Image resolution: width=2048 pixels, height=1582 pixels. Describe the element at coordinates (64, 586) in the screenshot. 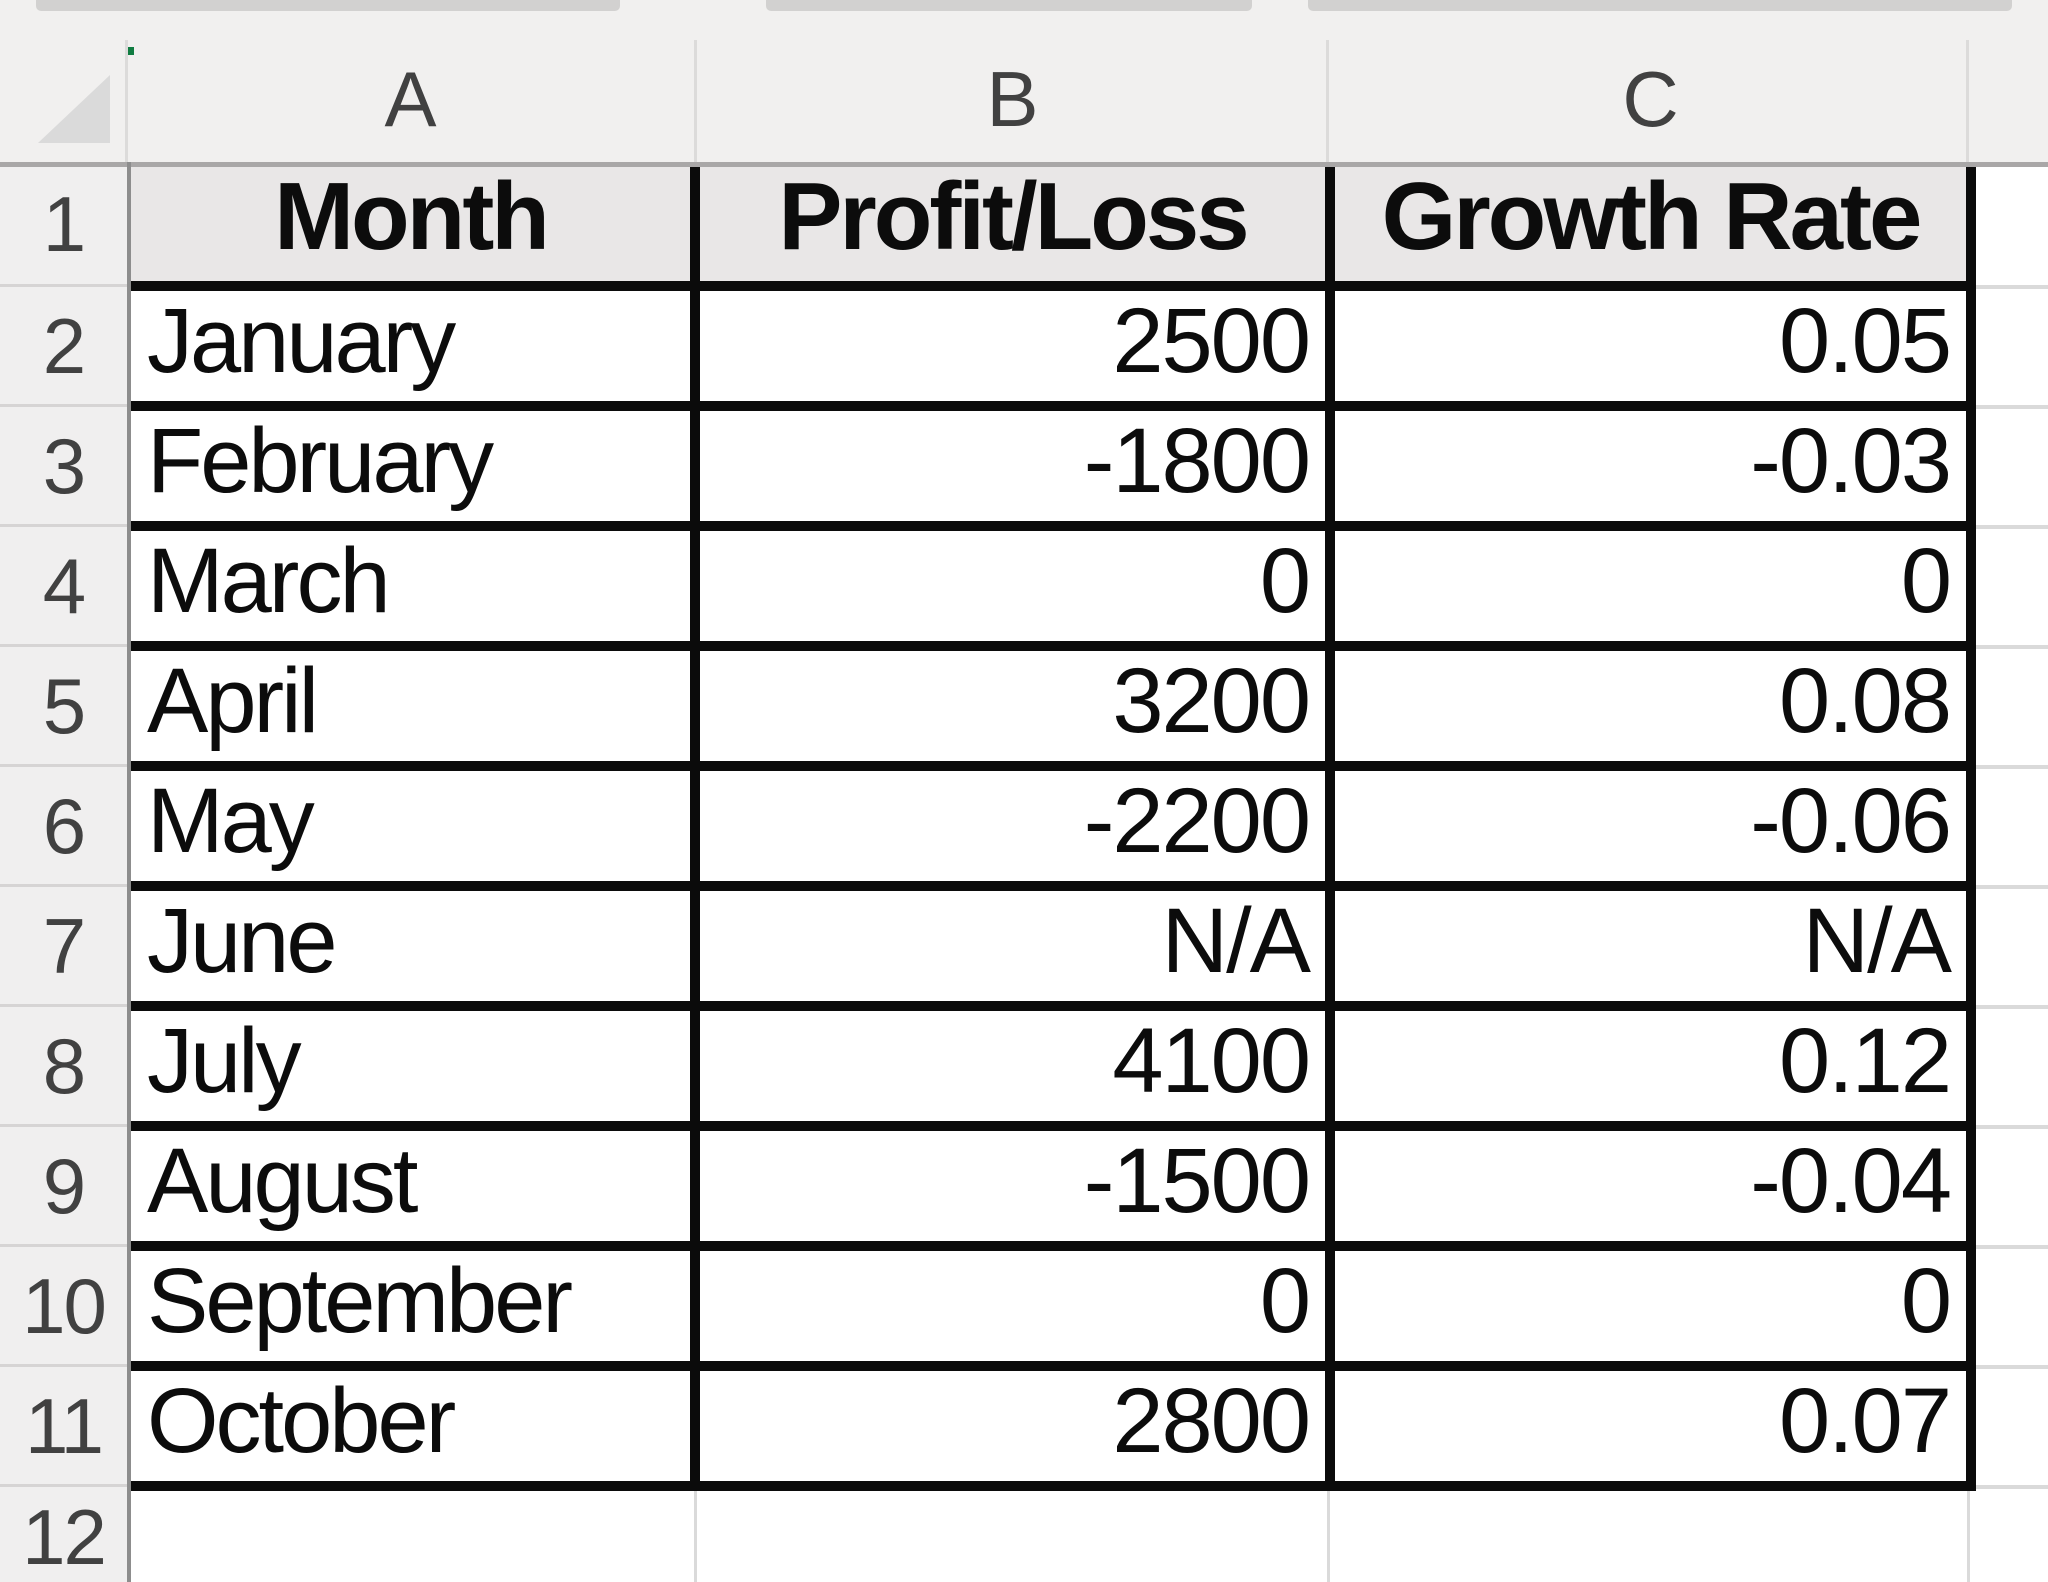

I see `row-header-4: 4` at that location.